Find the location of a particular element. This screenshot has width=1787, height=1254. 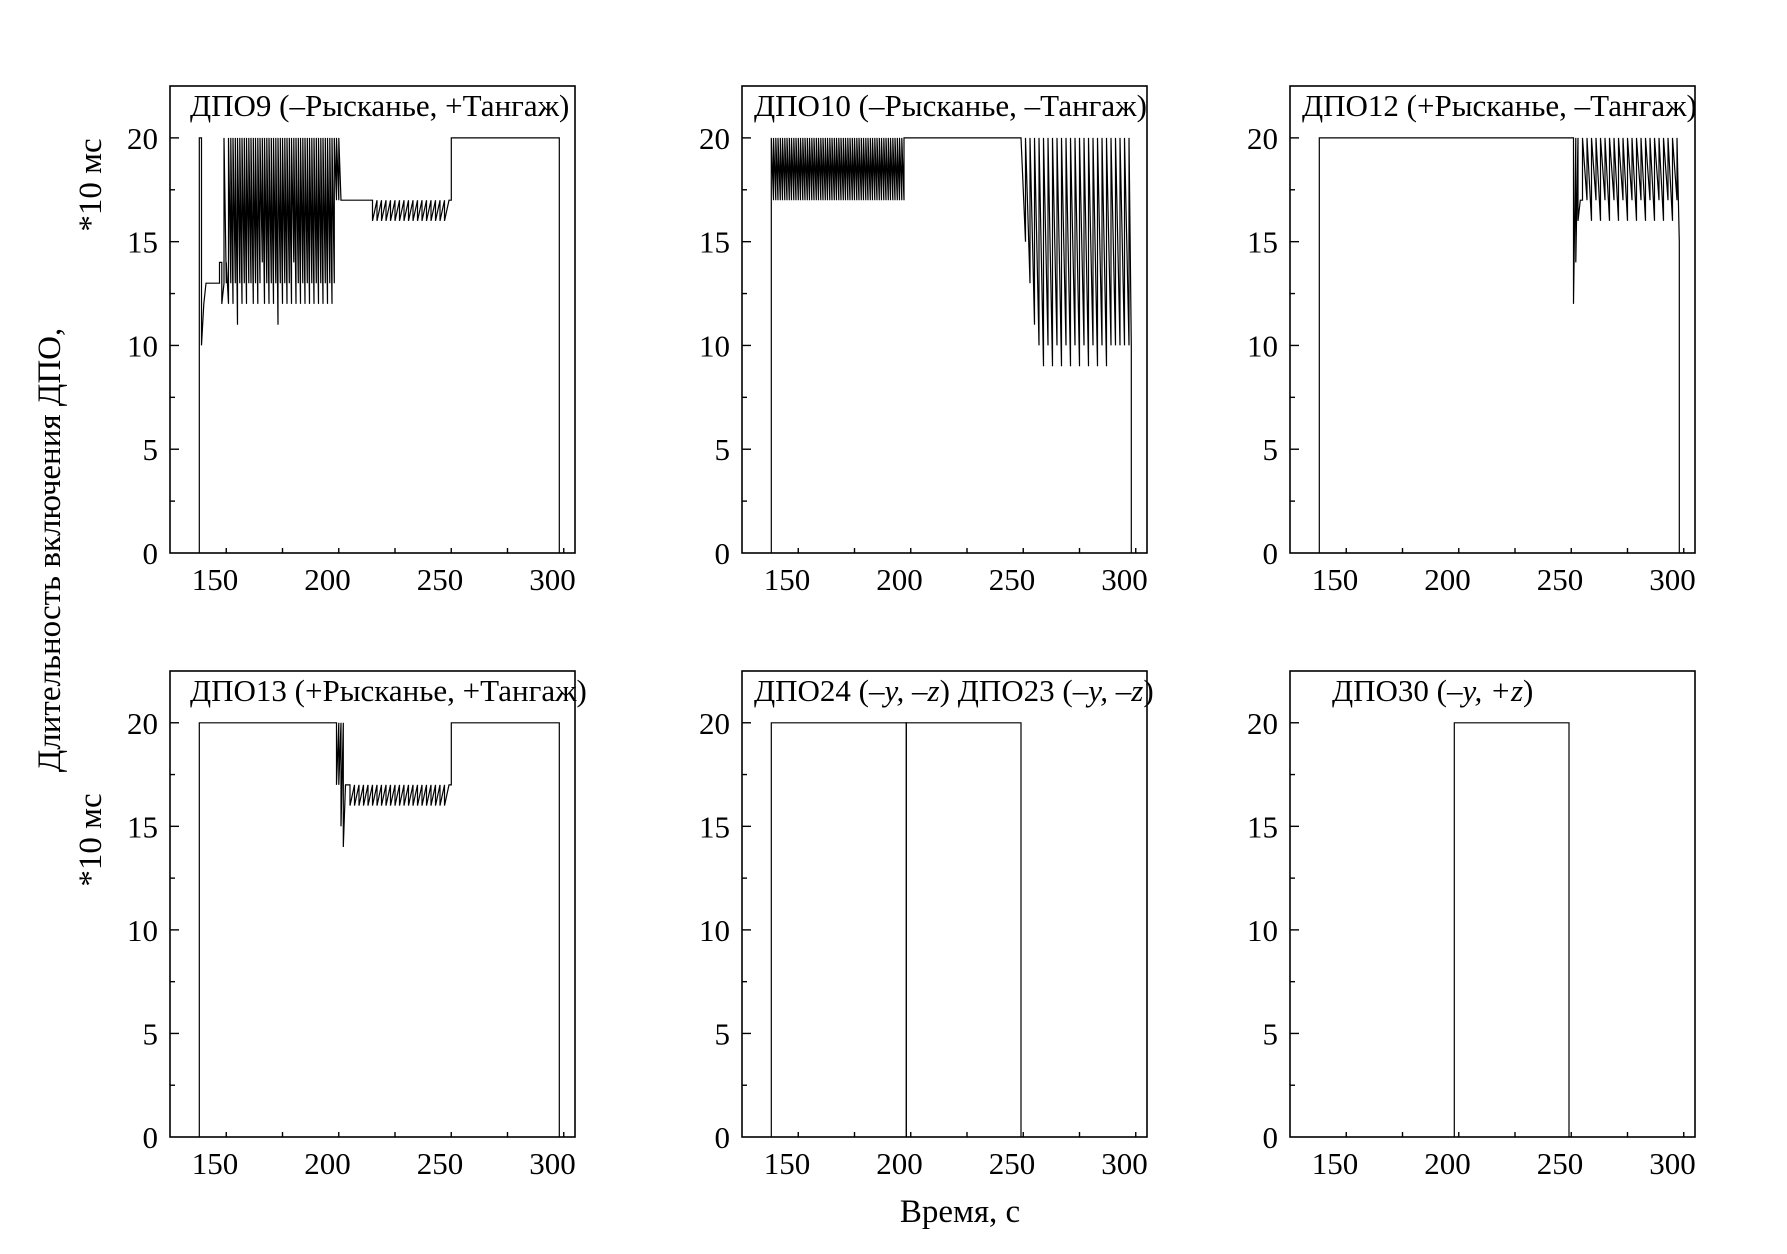

y-axis-title-upper: Длительность включения ДПО, is located at coordinates (50, 550).